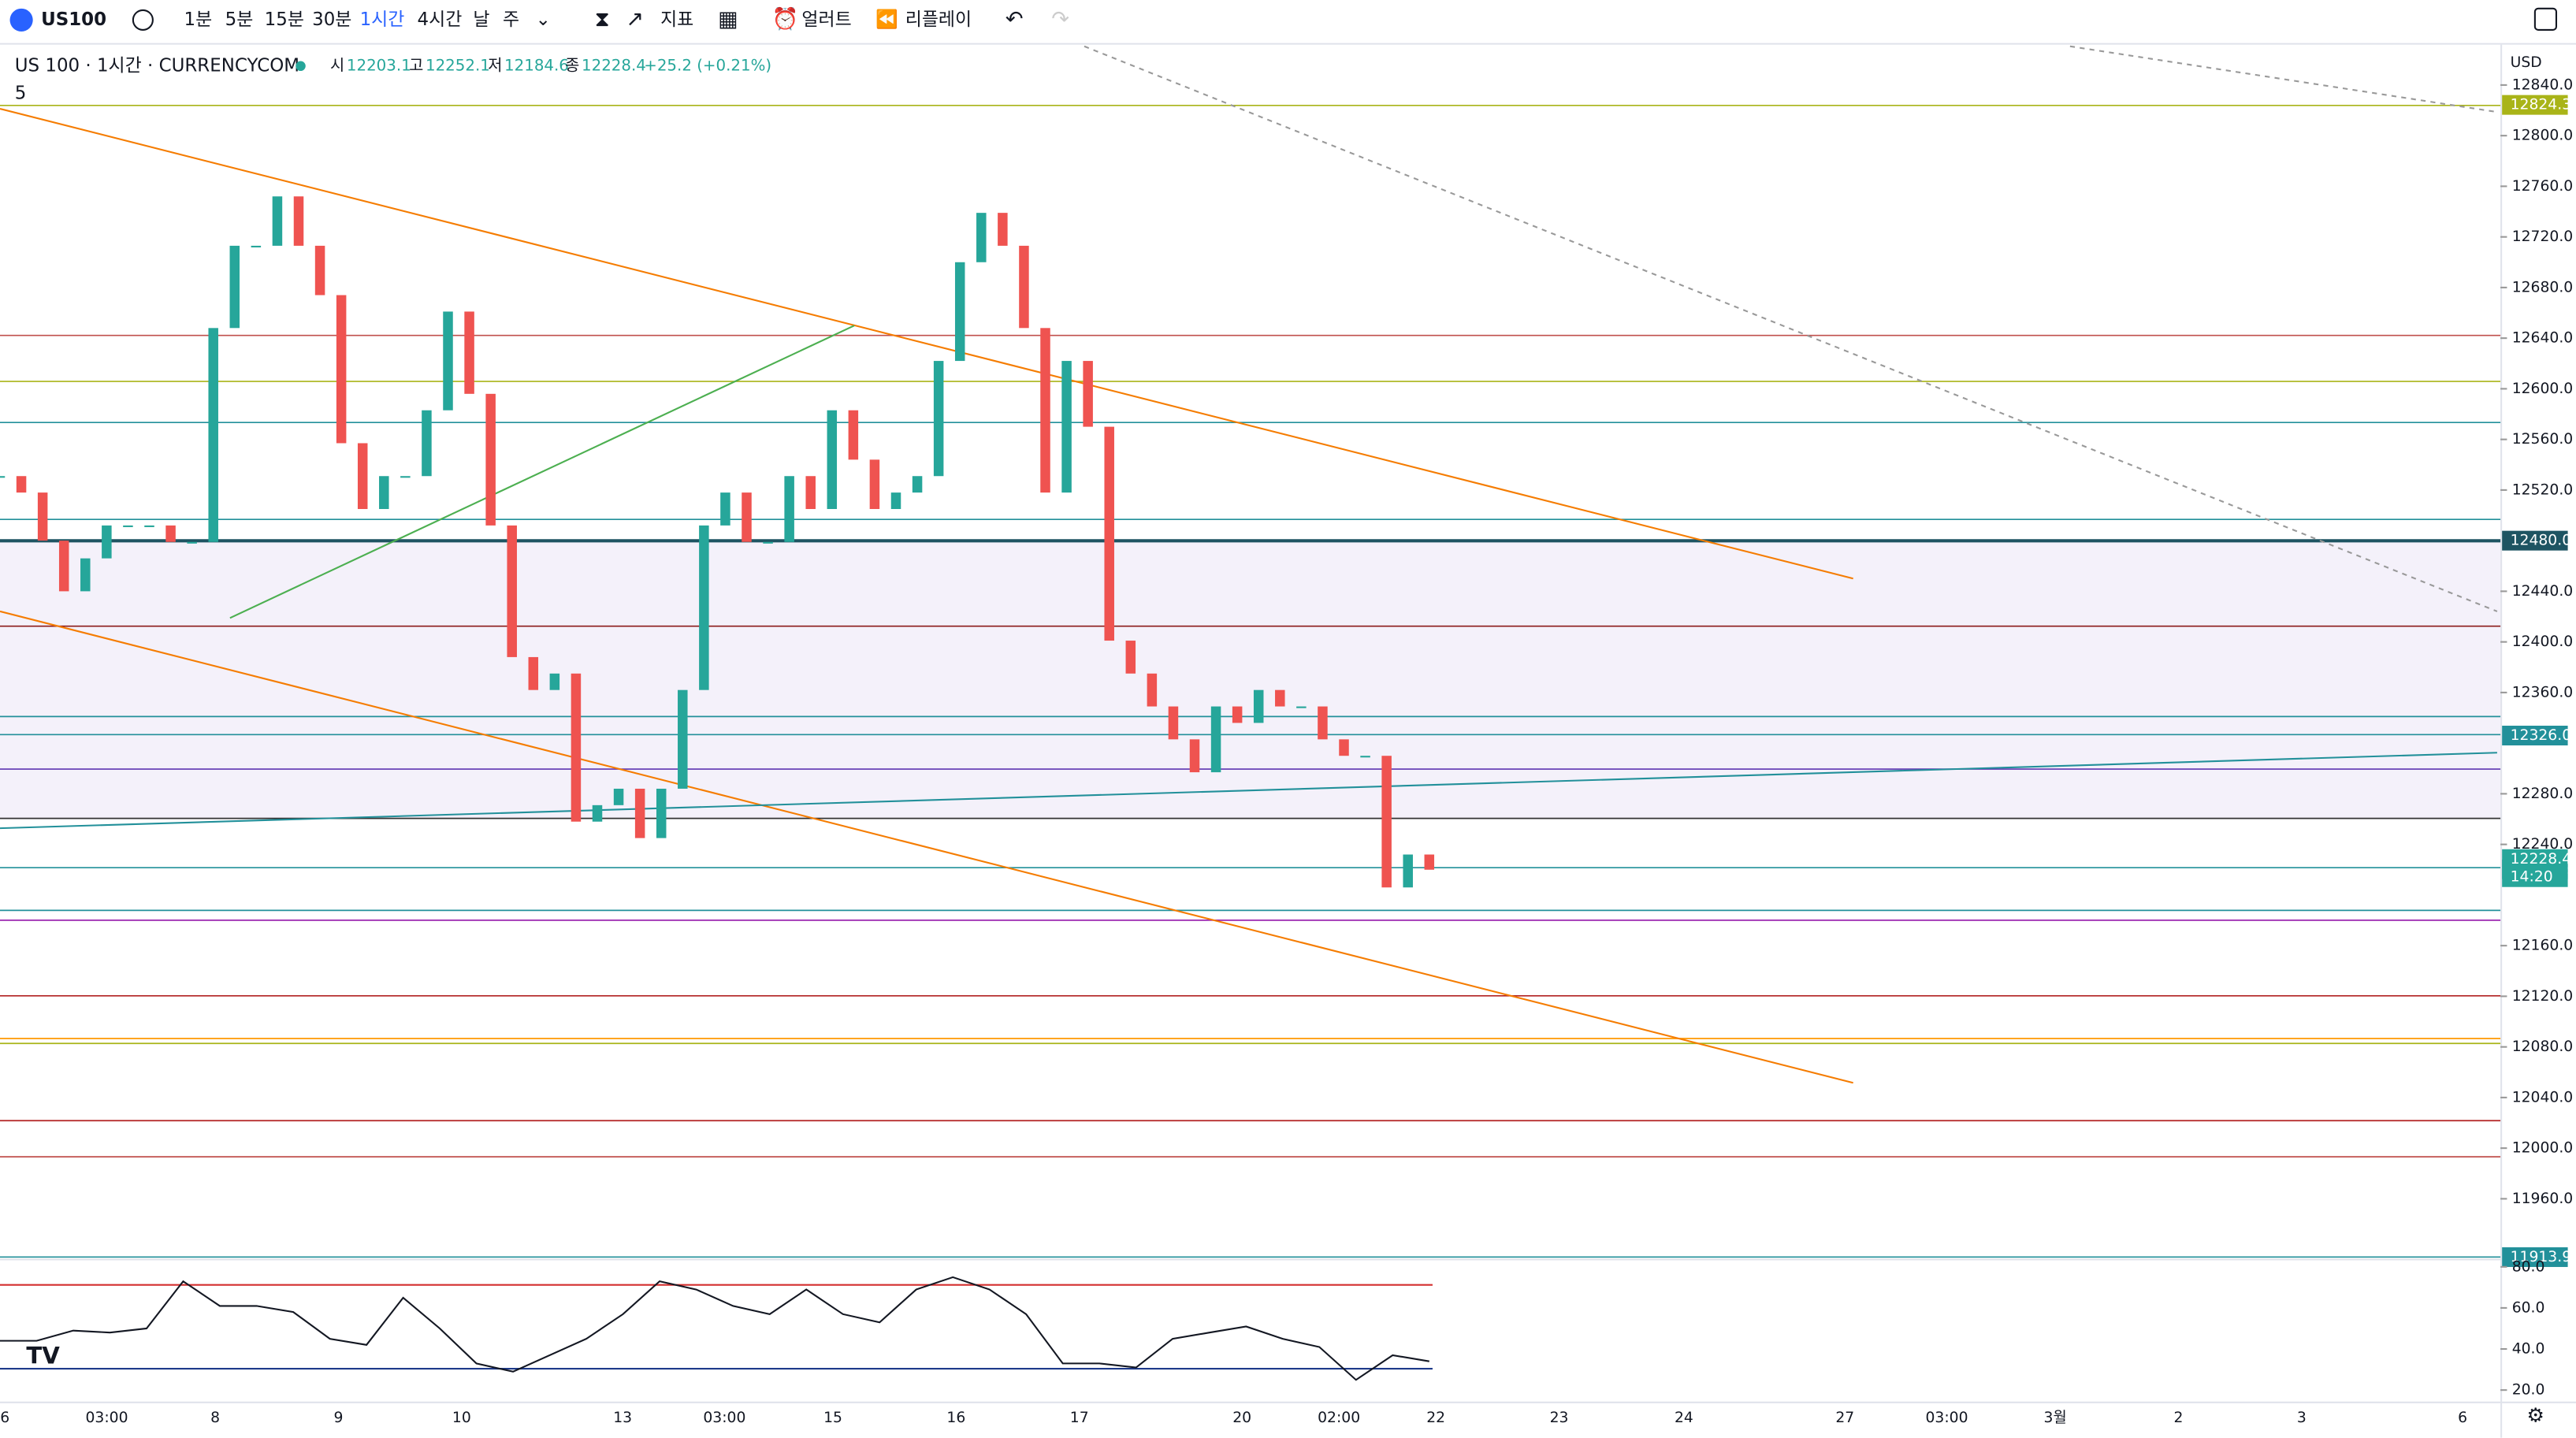 The width and height of the screenshot is (2576, 1438). Describe the element at coordinates (21, 94) in the screenshot. I see `indicator-count: 5` at that location.